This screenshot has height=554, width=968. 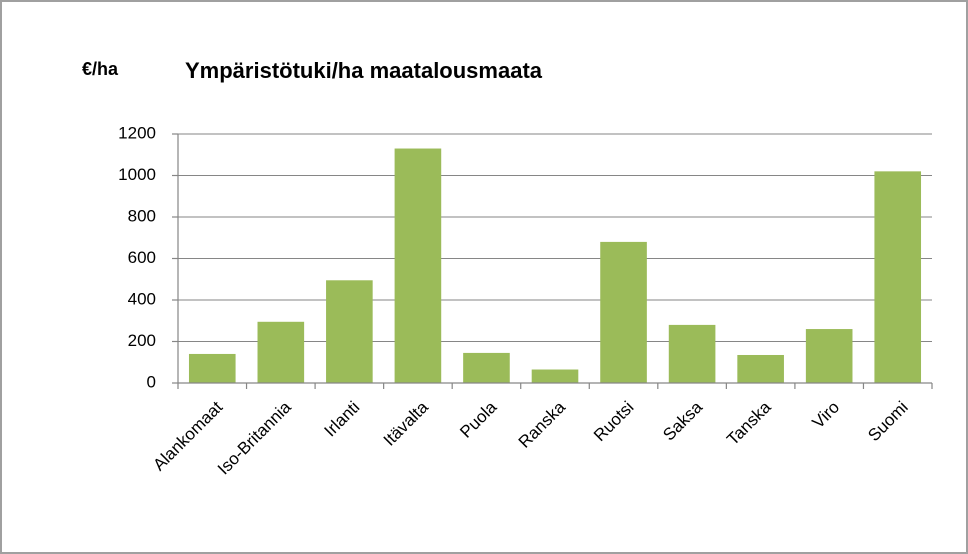 I want to click on y-tick-label: 0, so click(x=151, y=381).